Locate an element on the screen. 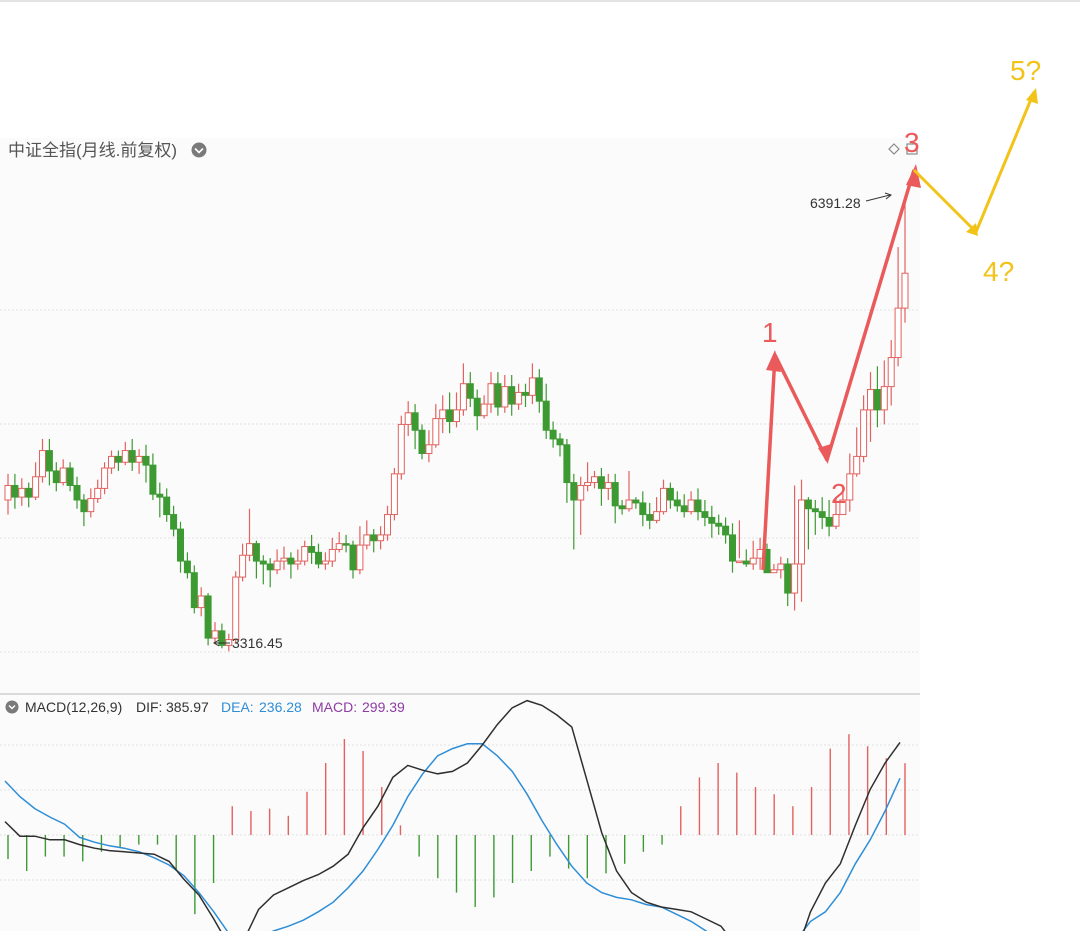  high-price-annotation: 6391.28 is located at coordinates (851, 201).